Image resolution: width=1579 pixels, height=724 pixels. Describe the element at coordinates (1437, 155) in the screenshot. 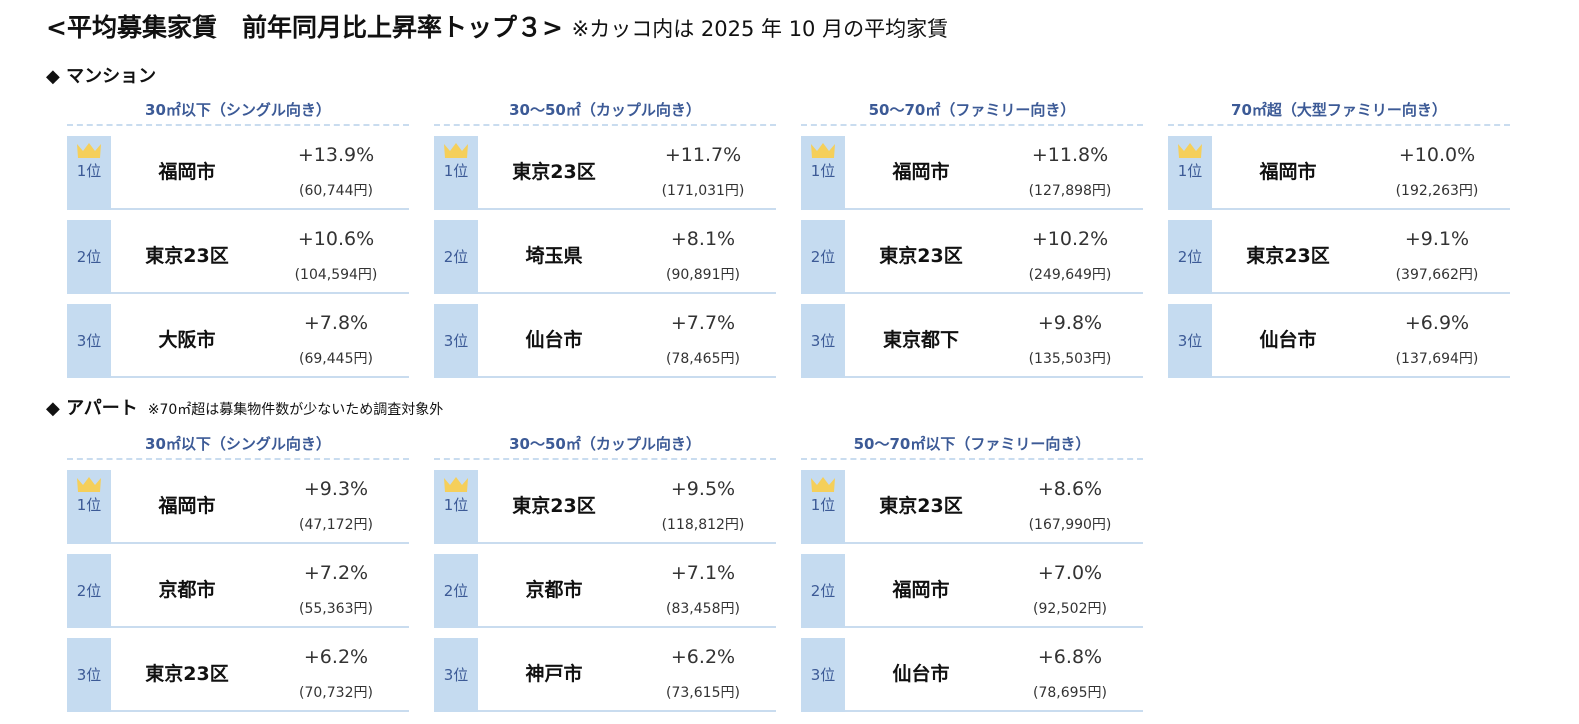

I see `increase-rate: +10.0%` at that location.